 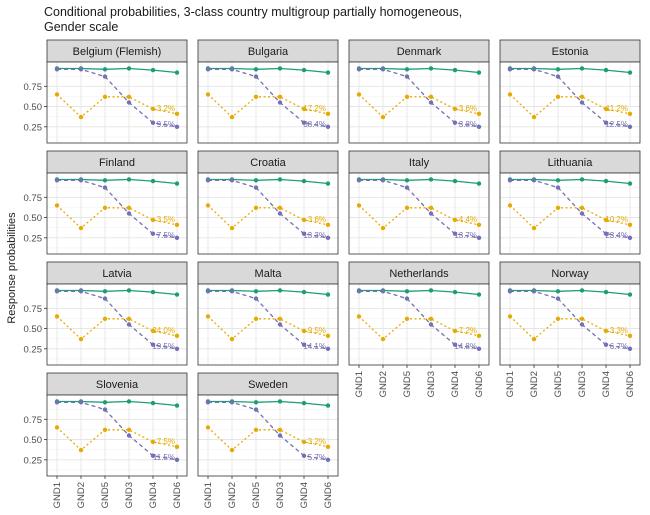 What do you see at coordinates (465, 346) in the screenshot?
I see `class3-share-label-netherlands: 14.8%` at bounding box center [465, 346].